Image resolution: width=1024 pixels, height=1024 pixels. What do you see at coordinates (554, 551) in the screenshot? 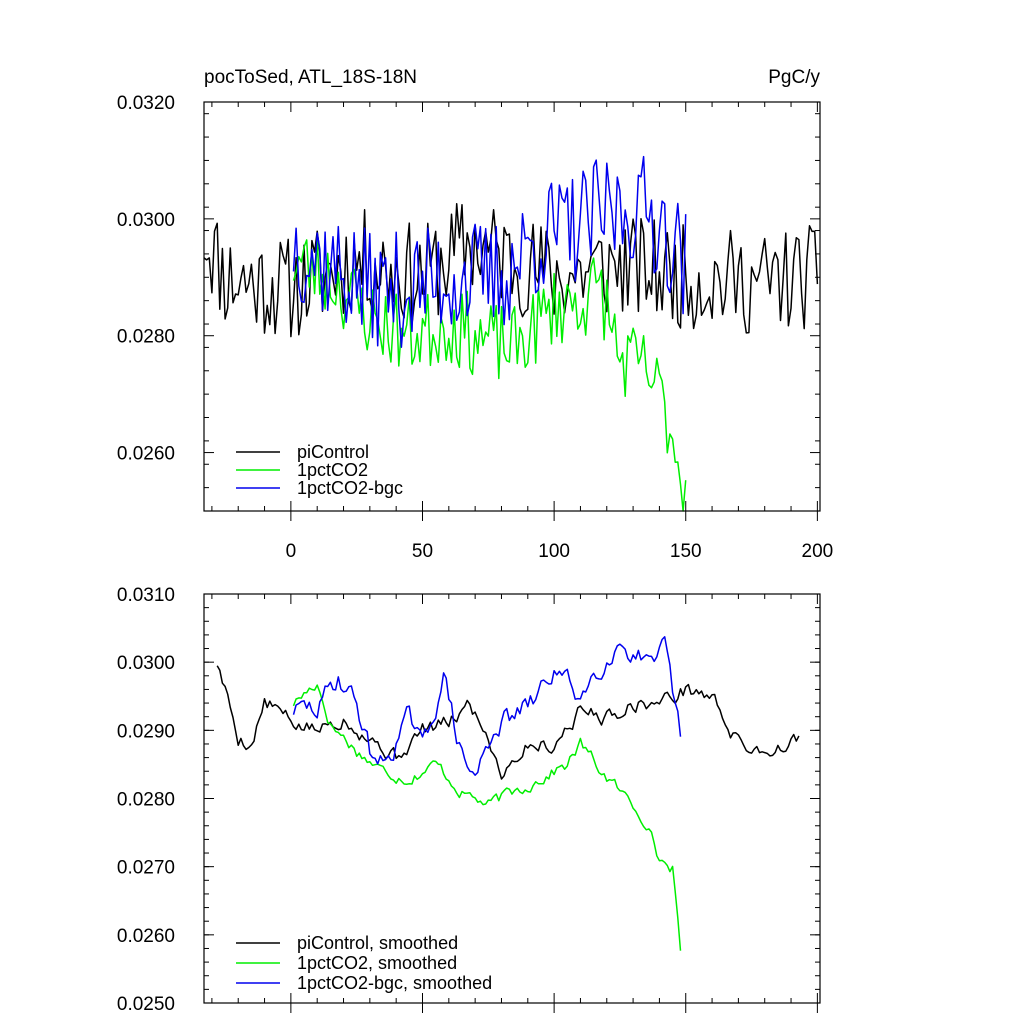
I see `x-tick-label: 100` at bounding box center [554, 551].